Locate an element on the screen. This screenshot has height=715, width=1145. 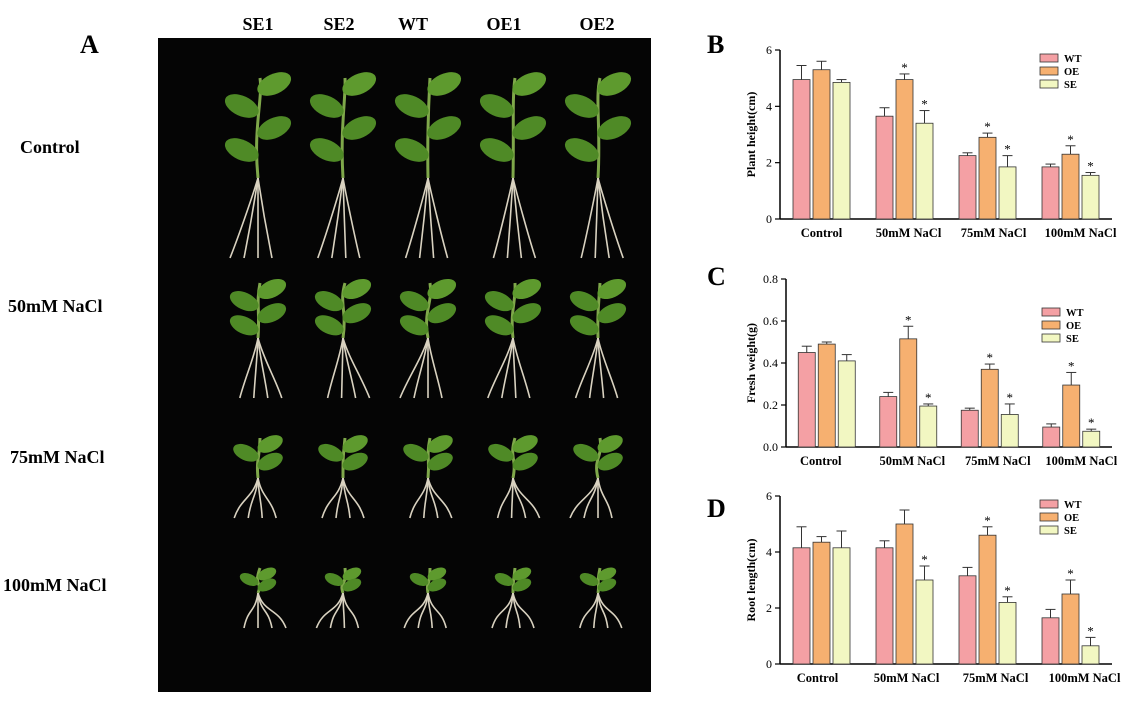
column-label-se1: SE1 is located at coordinates (258, 24).